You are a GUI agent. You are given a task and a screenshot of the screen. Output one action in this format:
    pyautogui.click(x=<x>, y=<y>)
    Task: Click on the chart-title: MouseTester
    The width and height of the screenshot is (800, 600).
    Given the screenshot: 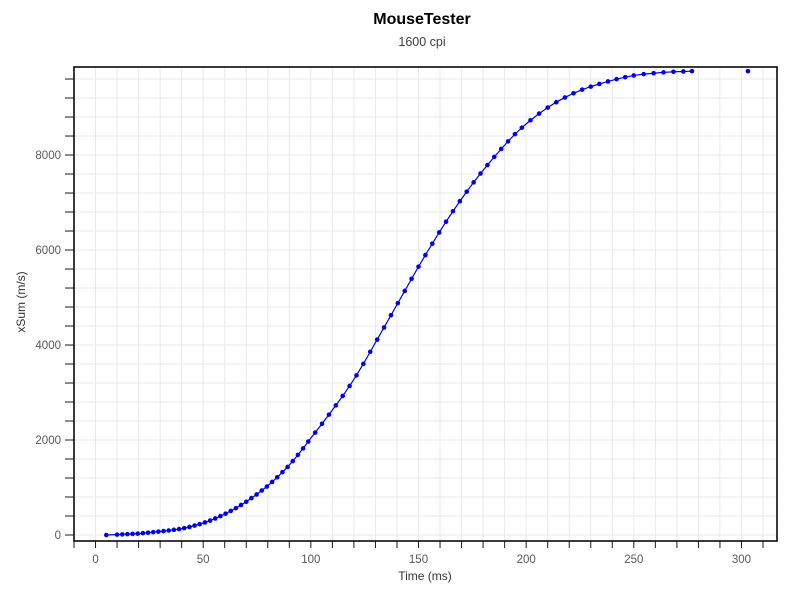 What is the action you would take?
    pyautogui.click(x=422, y=19)
    